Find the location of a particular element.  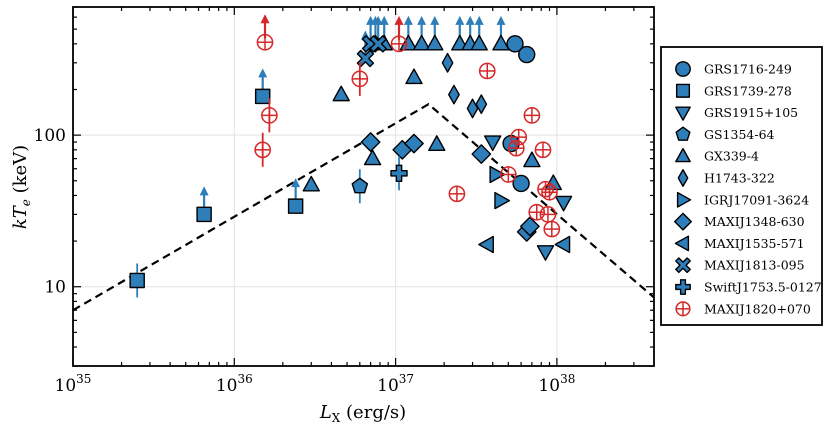

legend-item: SwiftJ1753.5-0127 is located at coordinates (748, 287).